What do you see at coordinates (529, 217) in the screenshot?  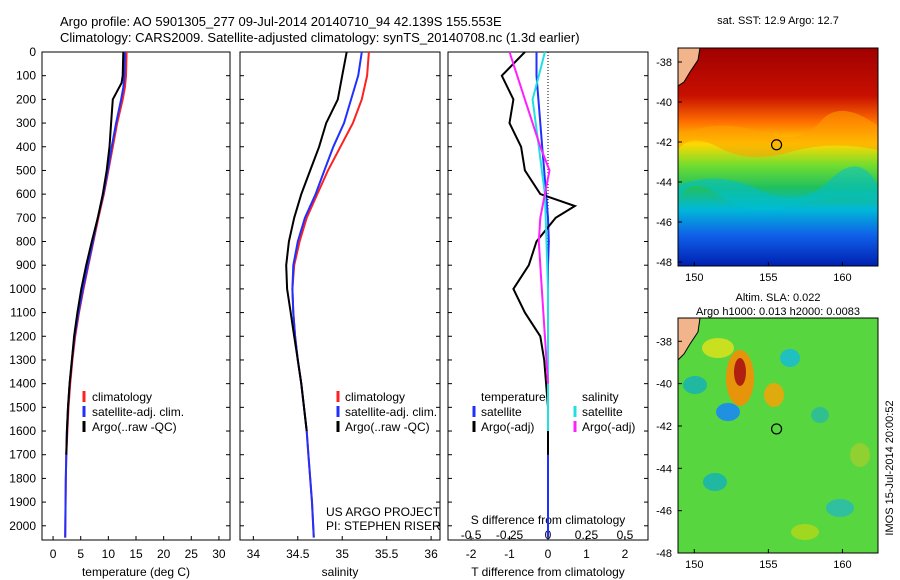 I see `series-line-salinity-argo-adj` at bounding box center [529, 217].